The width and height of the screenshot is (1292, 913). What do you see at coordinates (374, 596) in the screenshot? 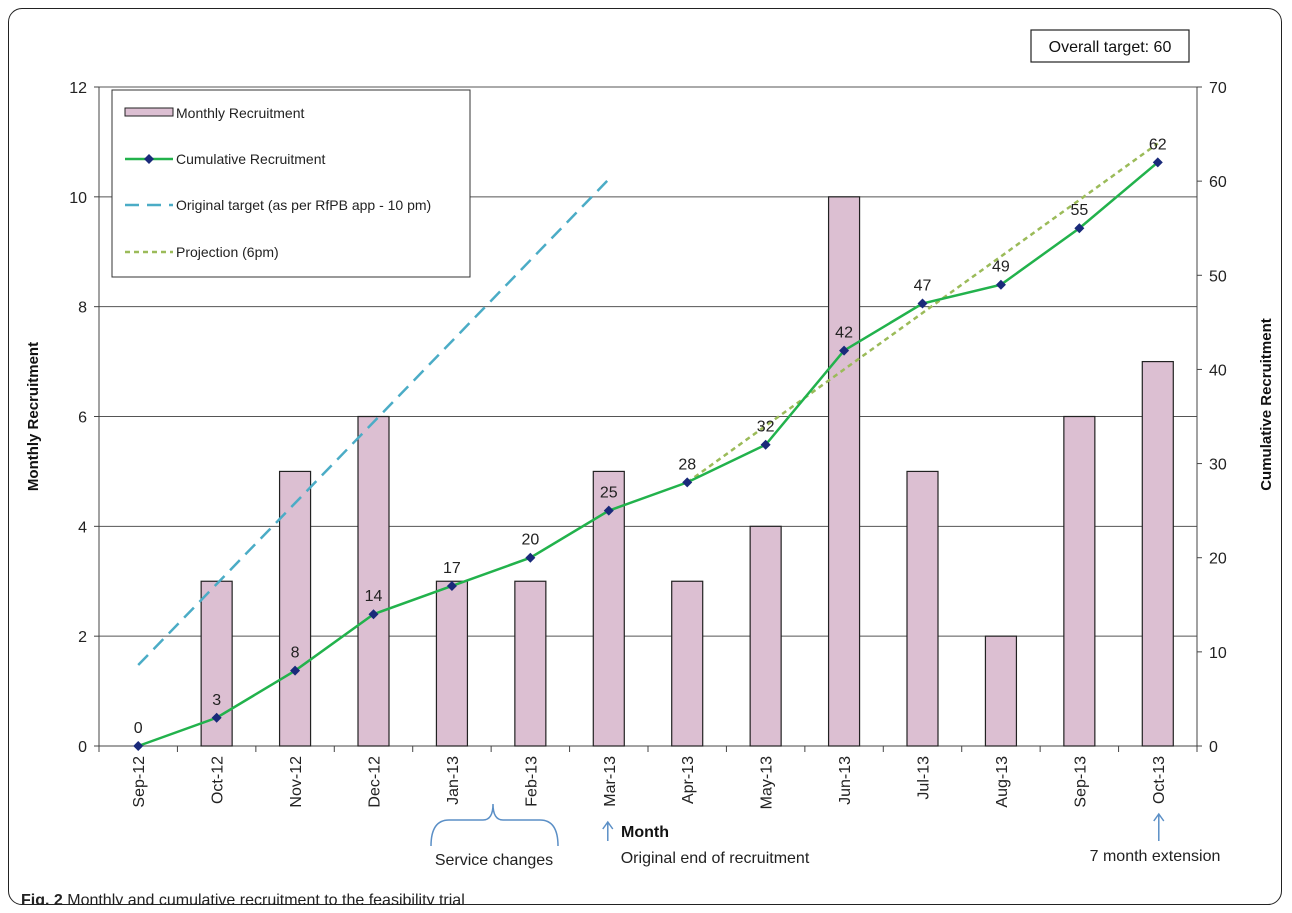
I see `data-label: 14` at bounding box center [374, 596].